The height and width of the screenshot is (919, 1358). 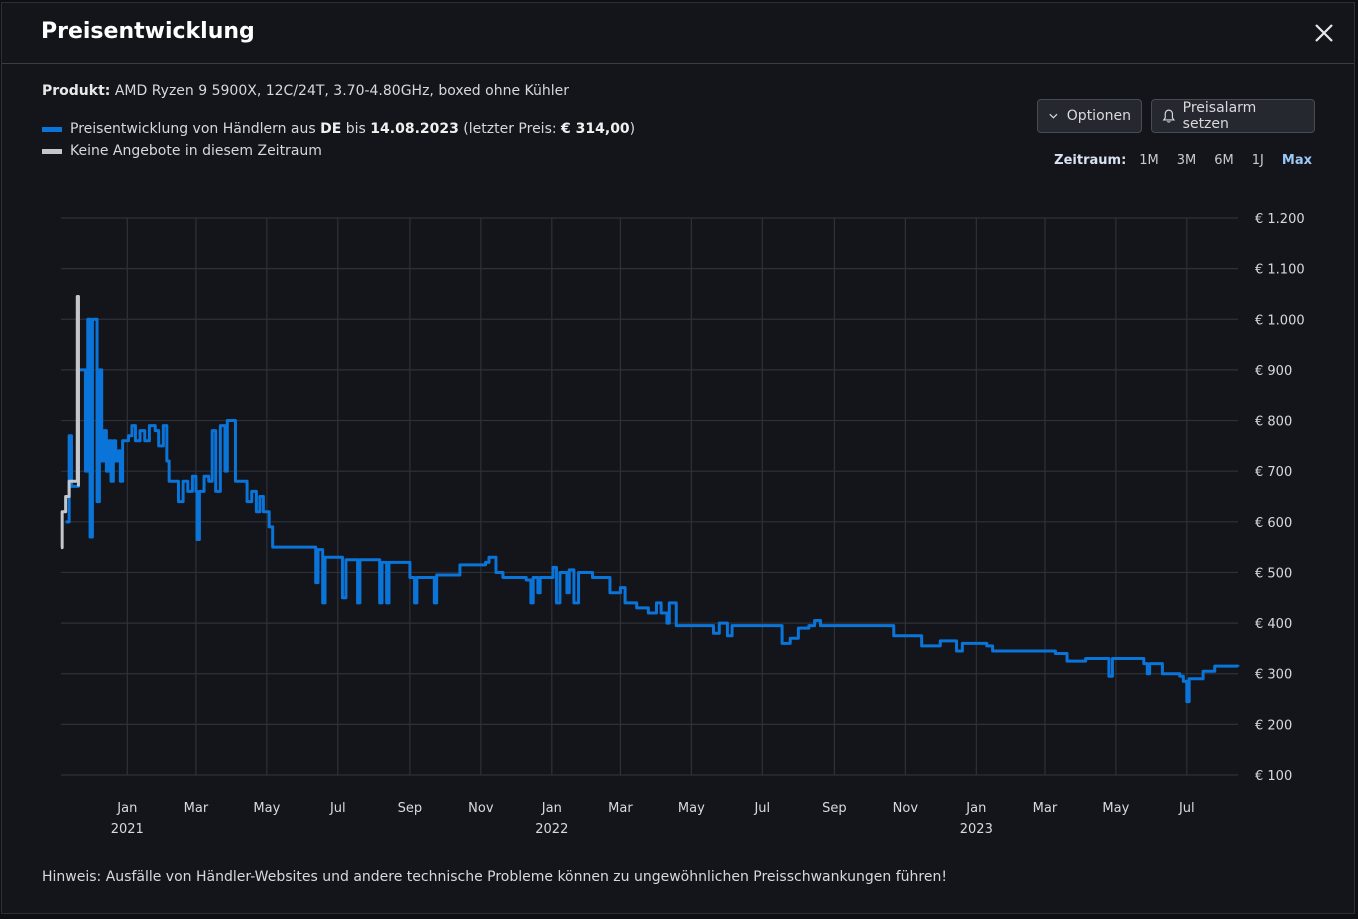 What do you see at coordinates (52, 151) in the screenshot?
I see `legend-swatch-gray` at bounding box center [52, 151].